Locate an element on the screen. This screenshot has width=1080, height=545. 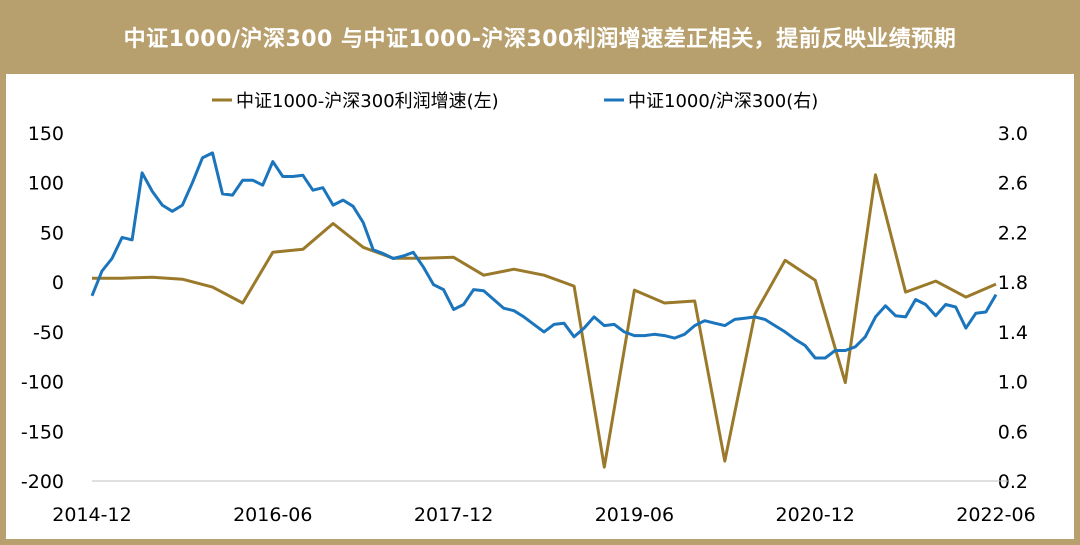
y-right-tick-label: 0.6 is located at coordinates (1013, 432).